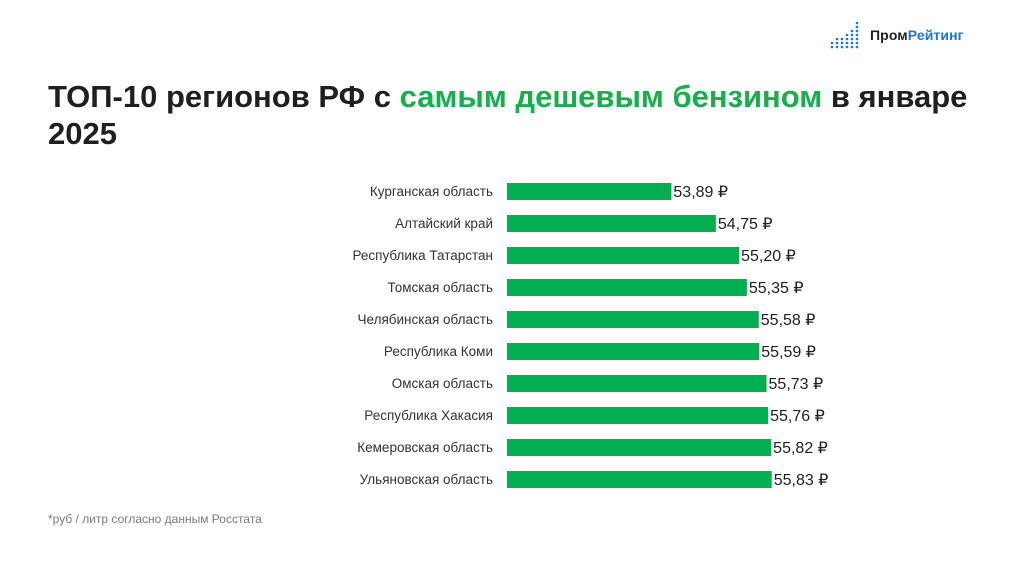 The image size is (1024, 576). What do you see at coordinates (155, 519) in the screenshot?
I see `footnote: *руб / литр согласно данным Росстата` at bounding box center [155, 519].